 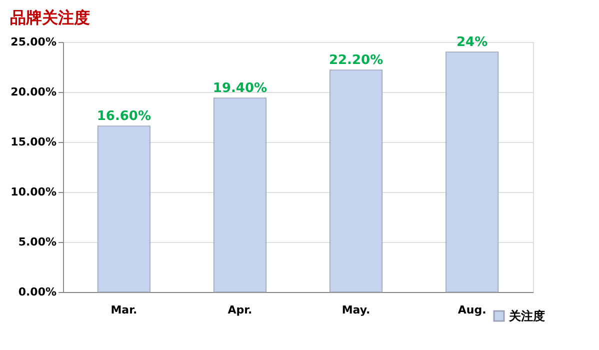 What do you see at coordinates (124, 310) in the screenshot?
I see `x-tick-label: Mar.` at bounding box center [124, 310].